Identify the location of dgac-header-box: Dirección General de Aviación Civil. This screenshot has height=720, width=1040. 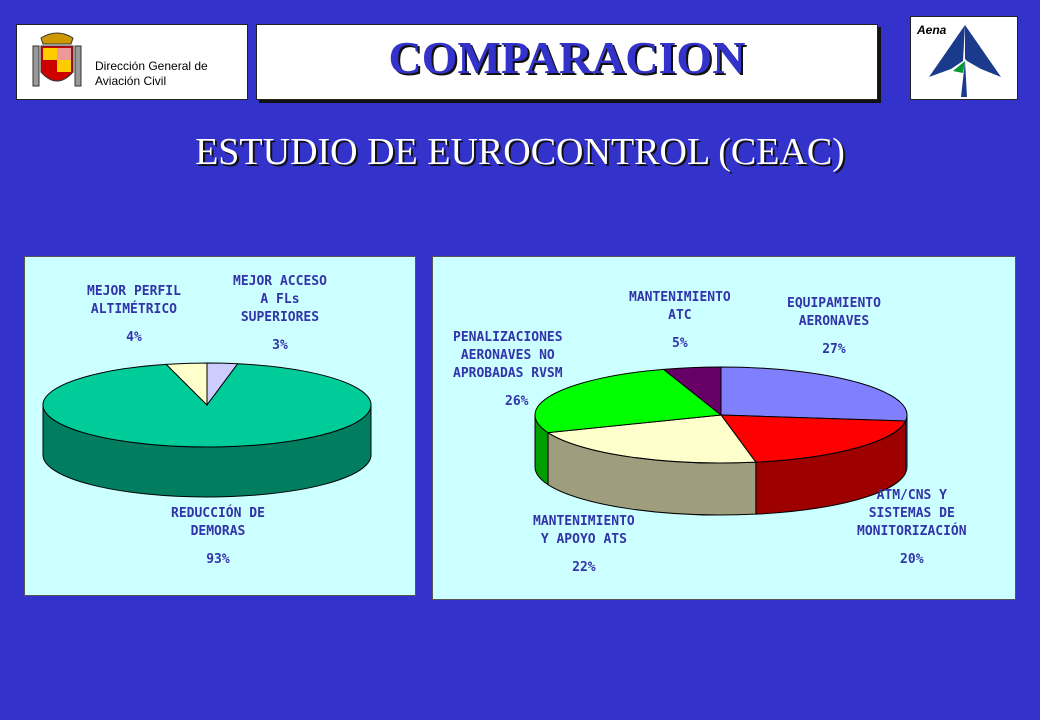
(132, 62).